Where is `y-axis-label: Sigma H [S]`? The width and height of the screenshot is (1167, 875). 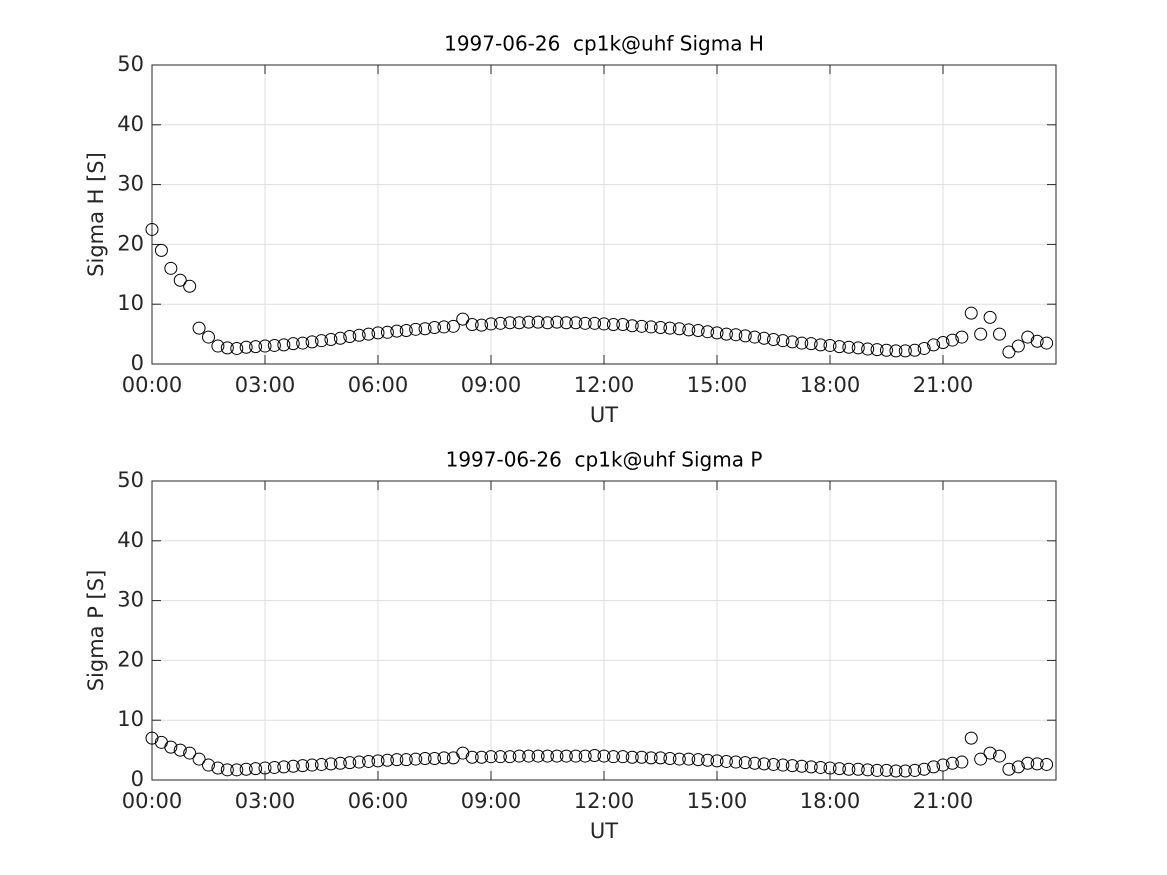
y-axis-label: Sigma H [S] is located at coordinates (96, 214).